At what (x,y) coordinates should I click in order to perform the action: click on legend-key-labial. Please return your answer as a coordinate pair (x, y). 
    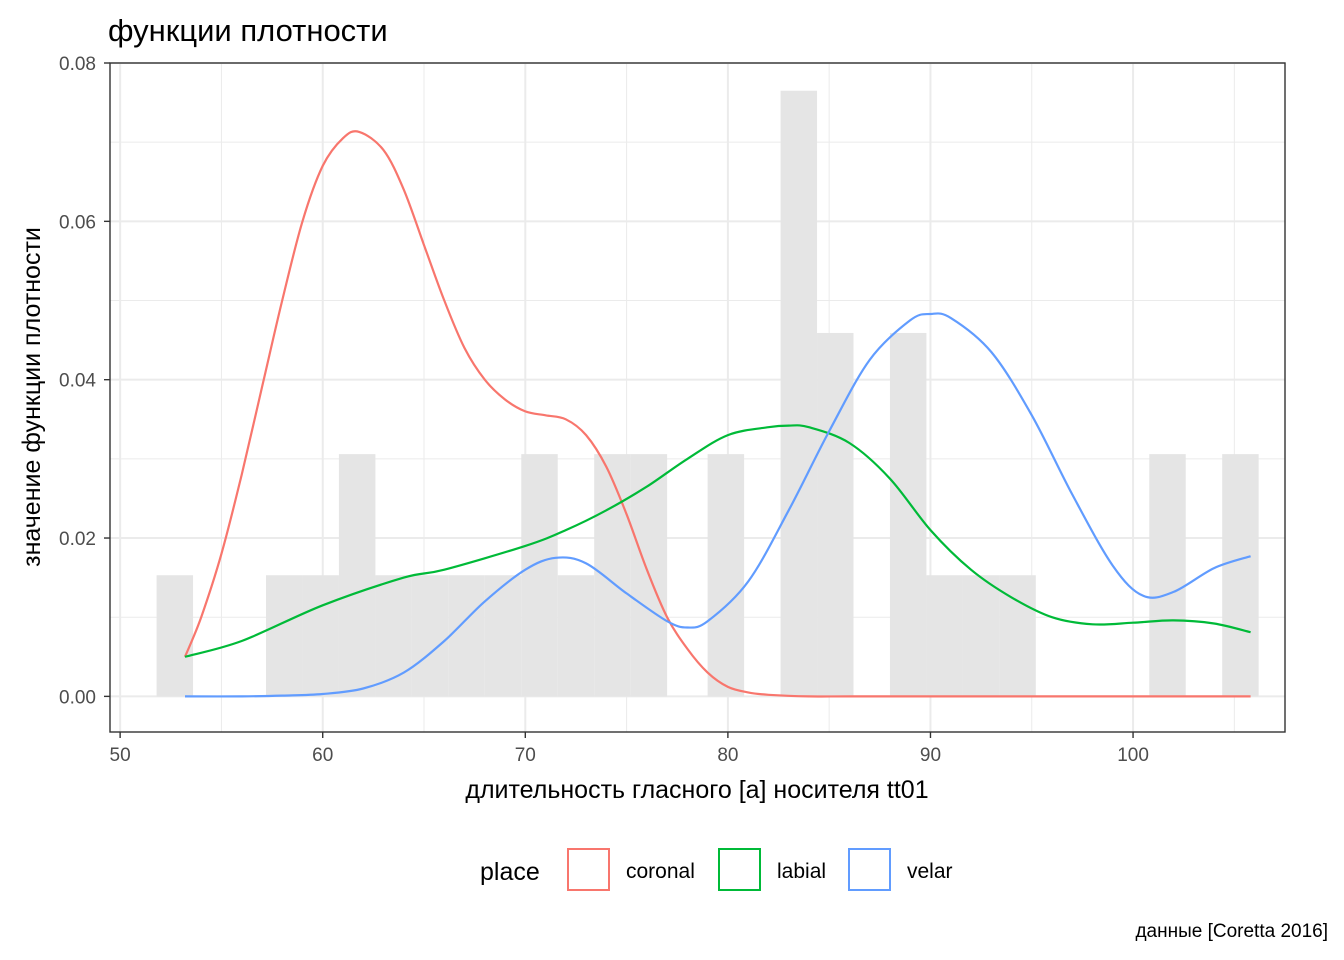
    Looking at the image, I should click on (739, 869).